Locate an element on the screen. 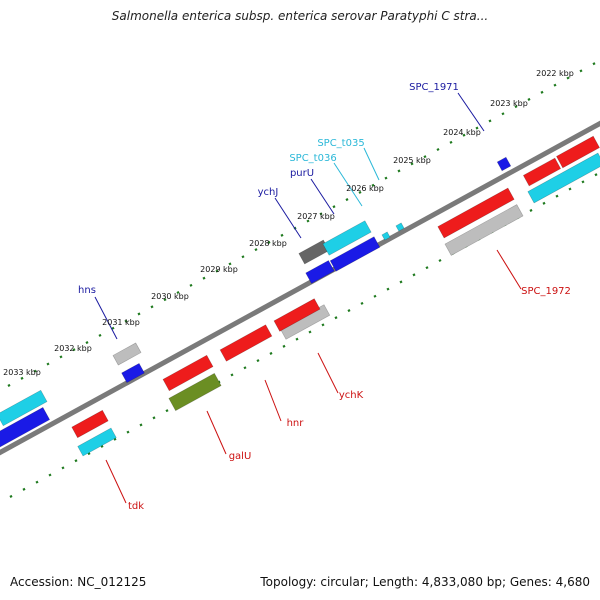 The height and width of the screenshot is (600, 600). gene-label: SPC_t035 is located at coordinates (340, 143).